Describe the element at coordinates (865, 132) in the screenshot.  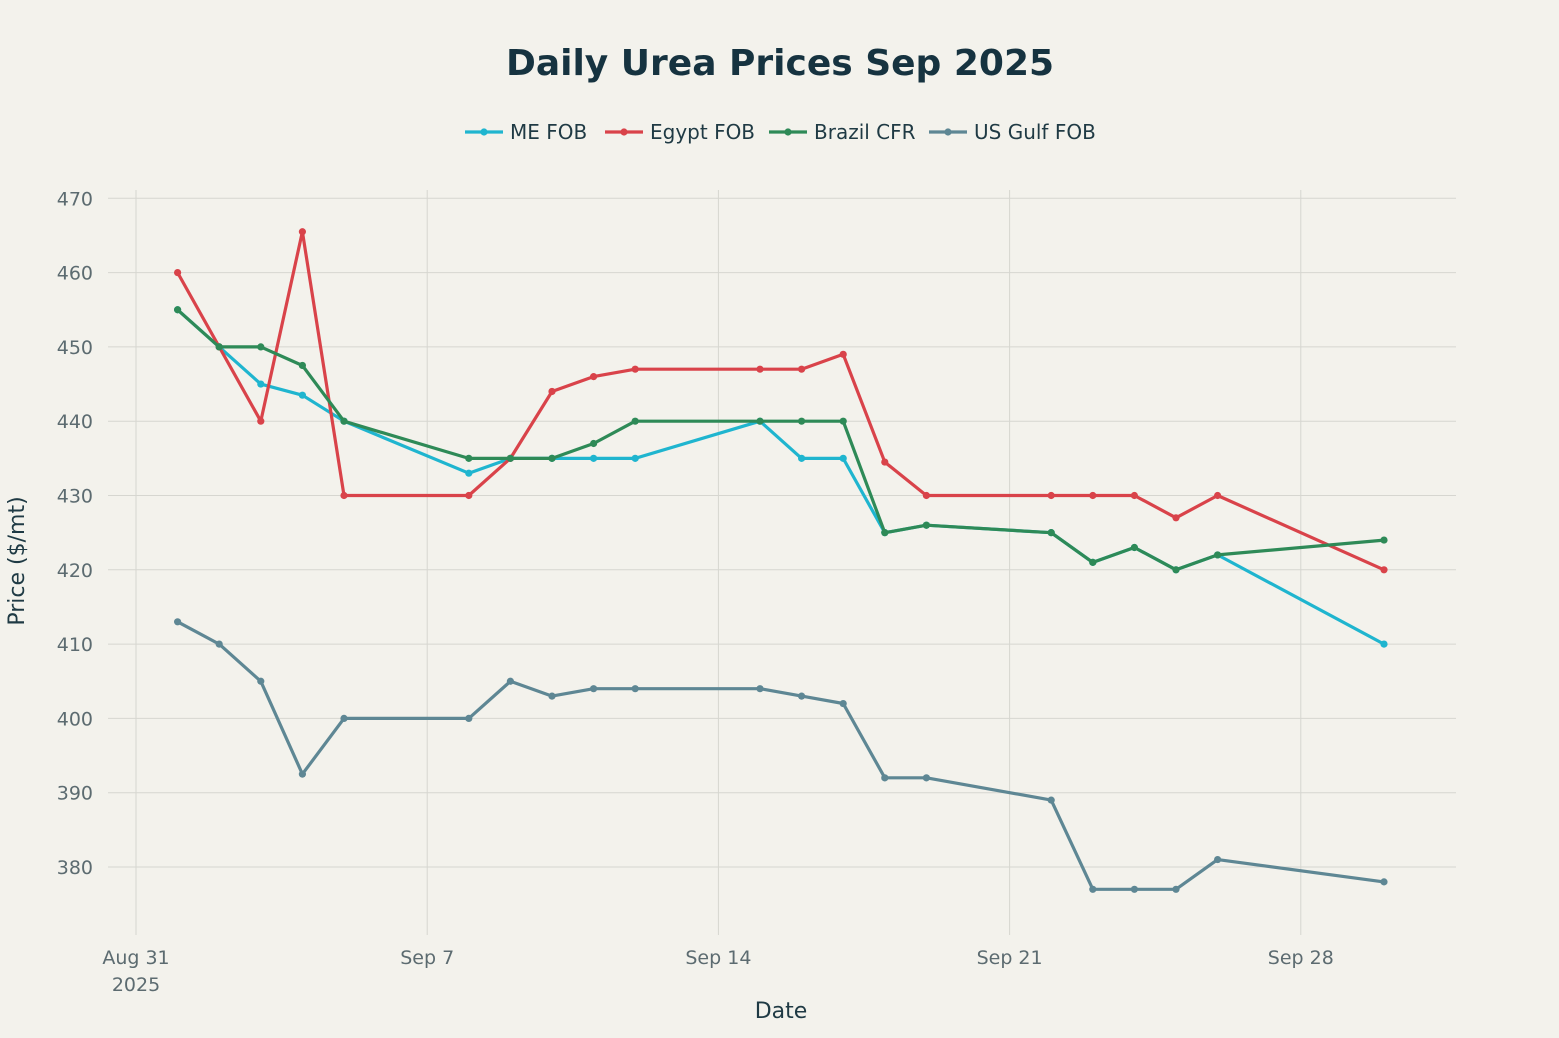
I see `legend-label: Brazil CFR` at that location.